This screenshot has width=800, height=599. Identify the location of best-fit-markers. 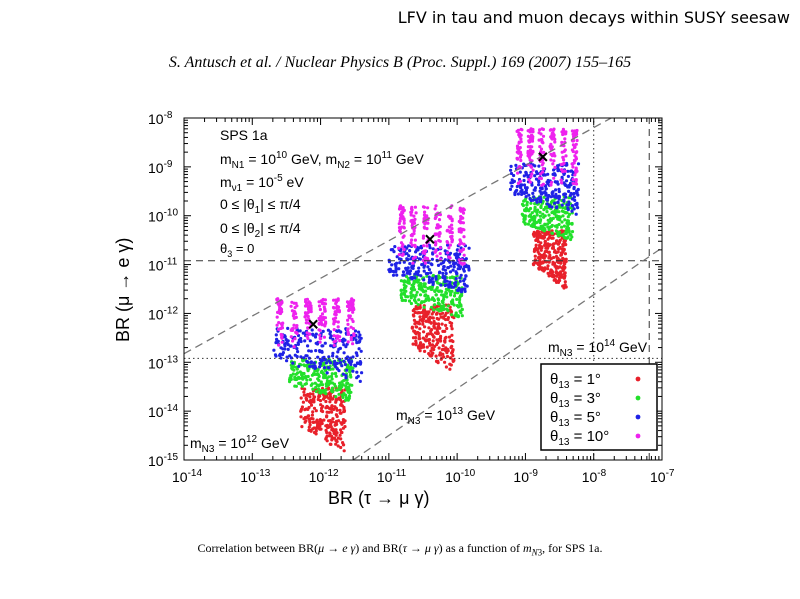
(428, 240).